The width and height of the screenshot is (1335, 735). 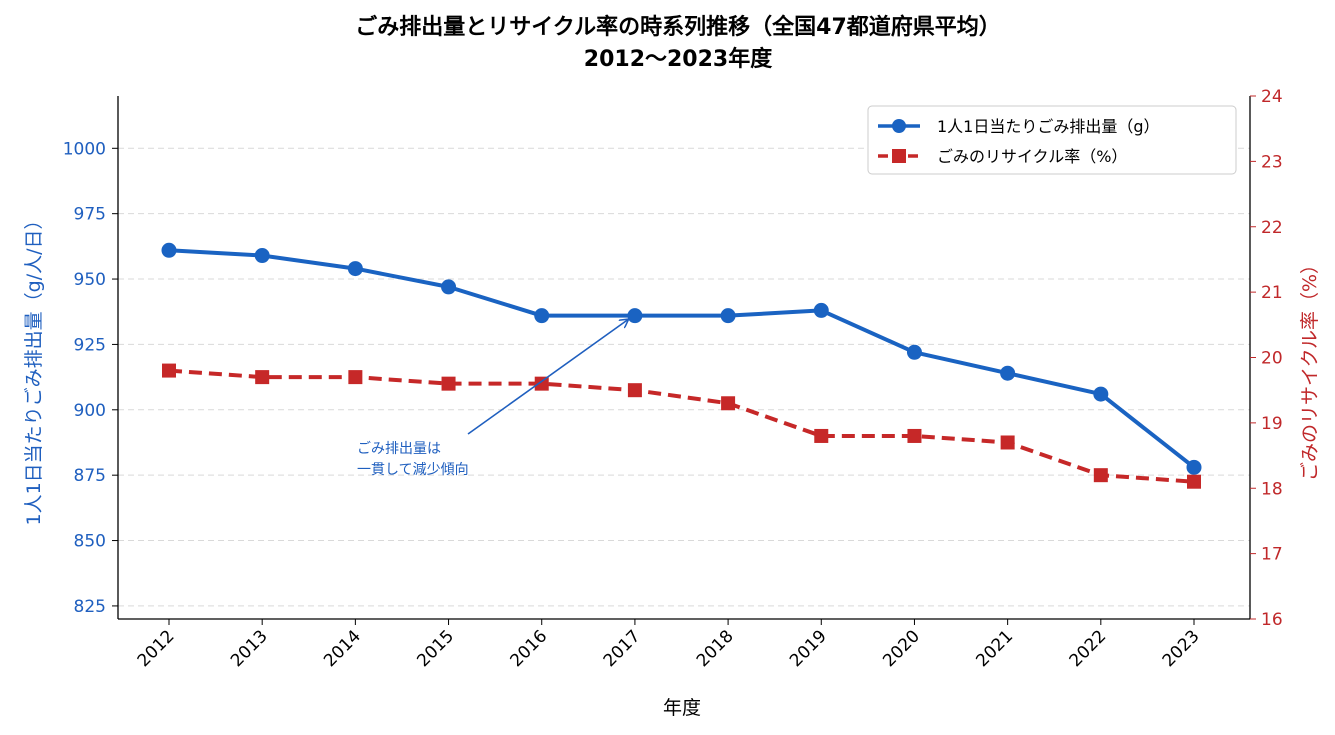 I want to click on x-tick-label: 2012, so click(x=156, y=648).